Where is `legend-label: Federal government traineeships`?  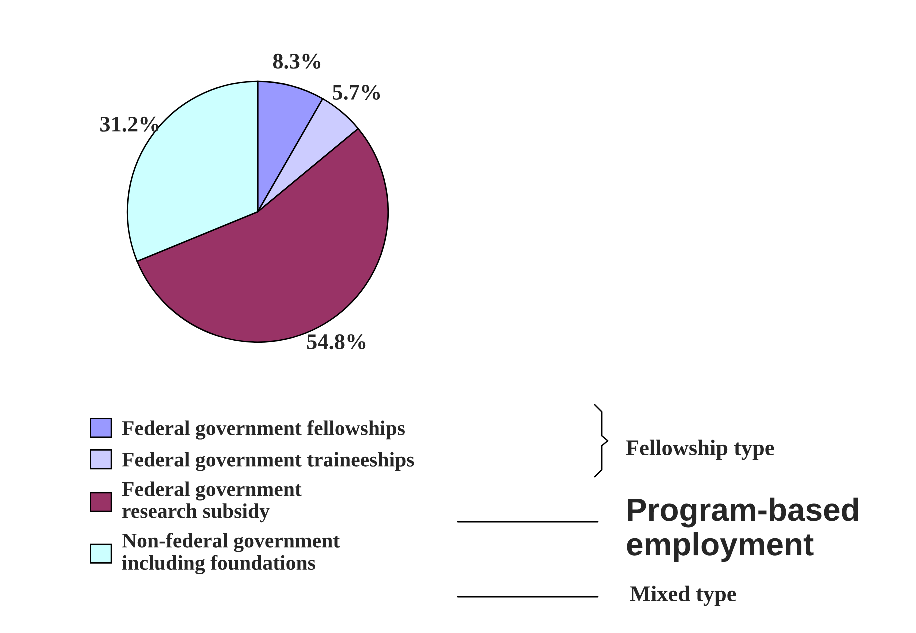
legend-label: Federal government traineeships is located at coordinates (268, 462).